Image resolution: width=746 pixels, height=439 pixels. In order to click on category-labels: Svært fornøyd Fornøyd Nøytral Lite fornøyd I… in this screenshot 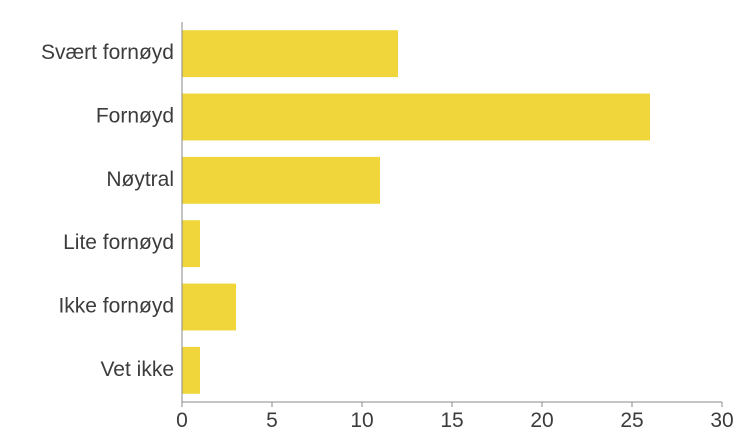, I will do `click(107, 211)`.